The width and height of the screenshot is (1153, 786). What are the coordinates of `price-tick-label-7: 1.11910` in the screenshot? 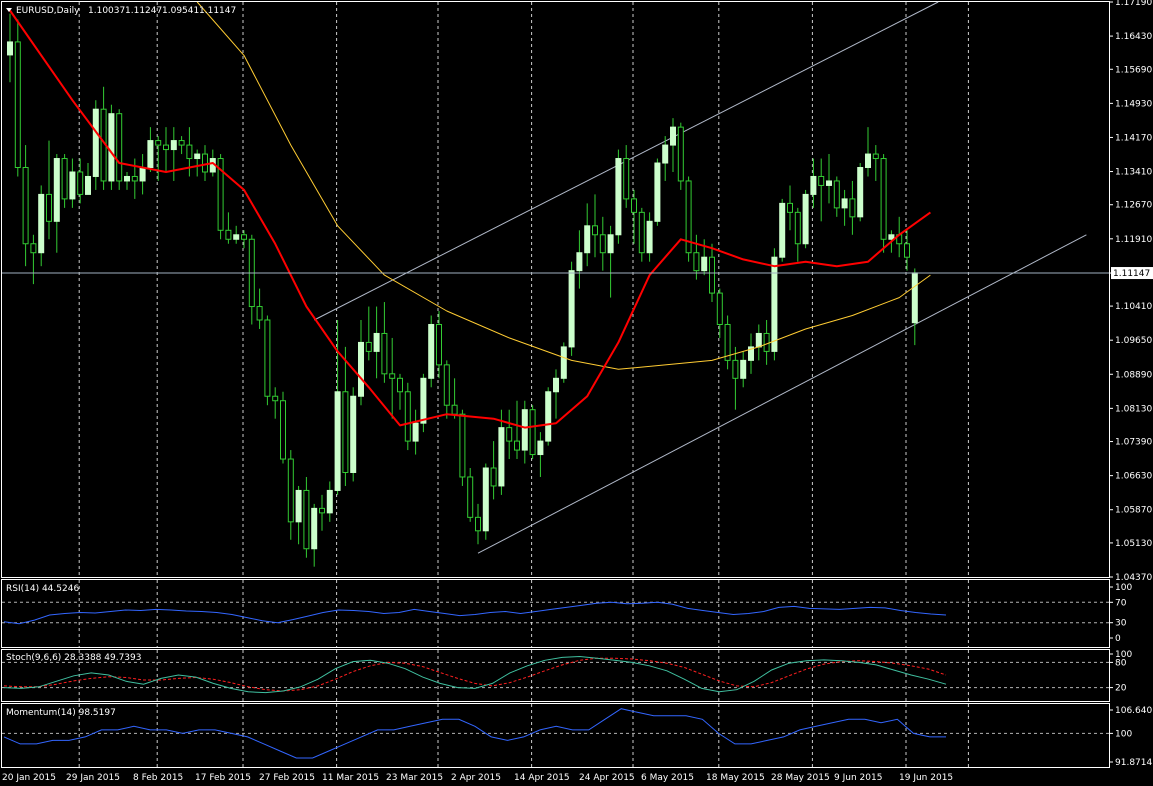 It's located at (1133, 240).